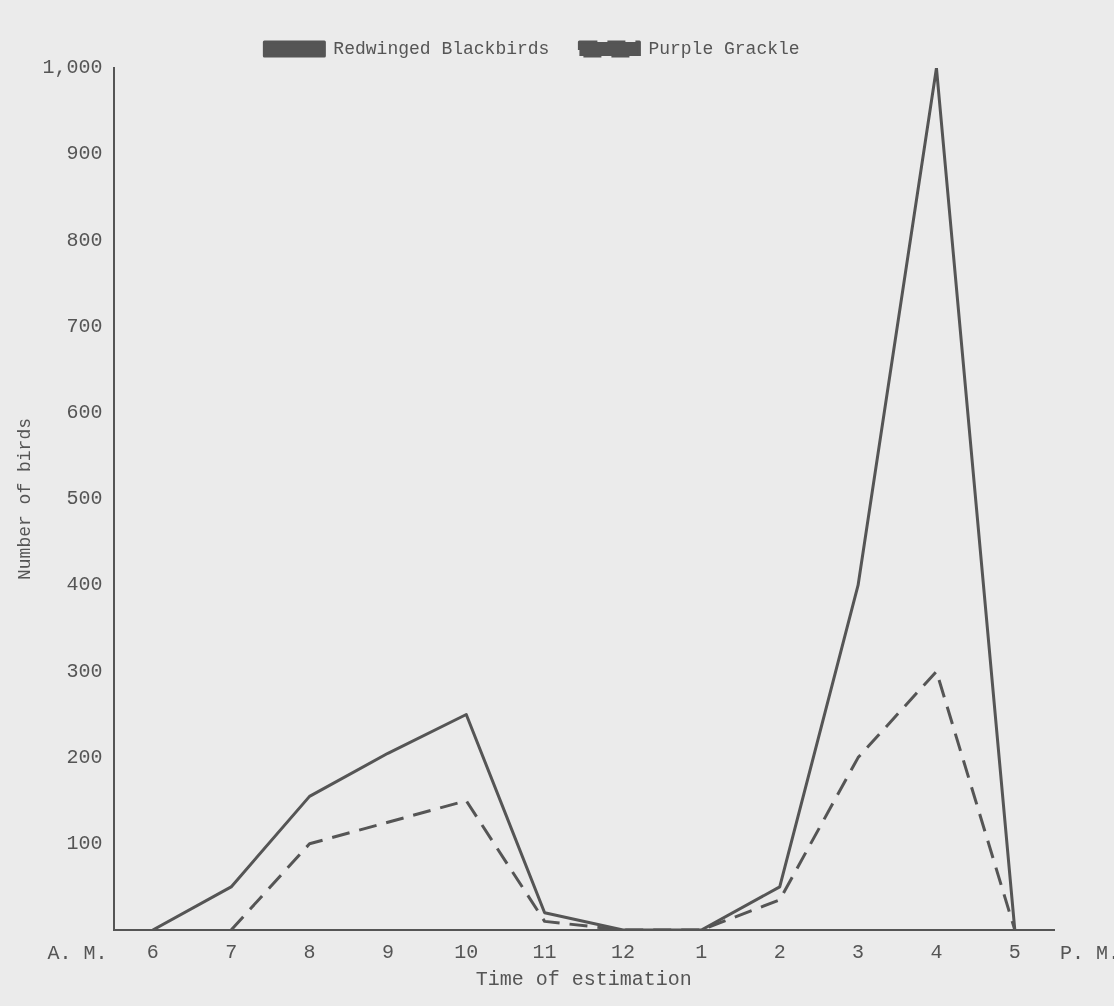 This screenshot has width=1114, height=1006. What do you see at coordinates (231, 953) in the screenshot?
I see `x-tick-label: 7` at bounding box center [231, 953].